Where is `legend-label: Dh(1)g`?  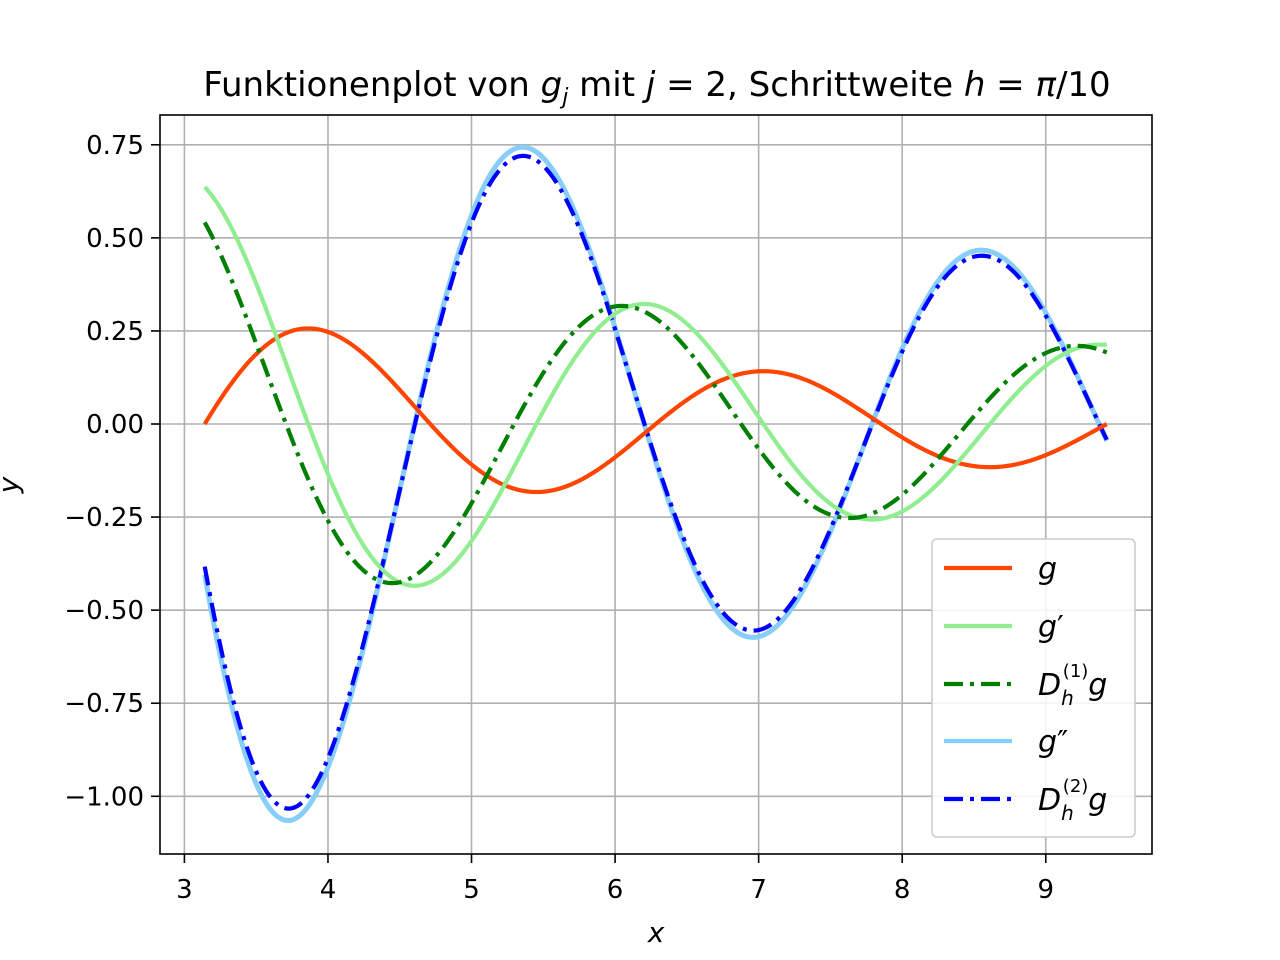 legend-label: Dh(1)g is located at coordinates (1072, 685).